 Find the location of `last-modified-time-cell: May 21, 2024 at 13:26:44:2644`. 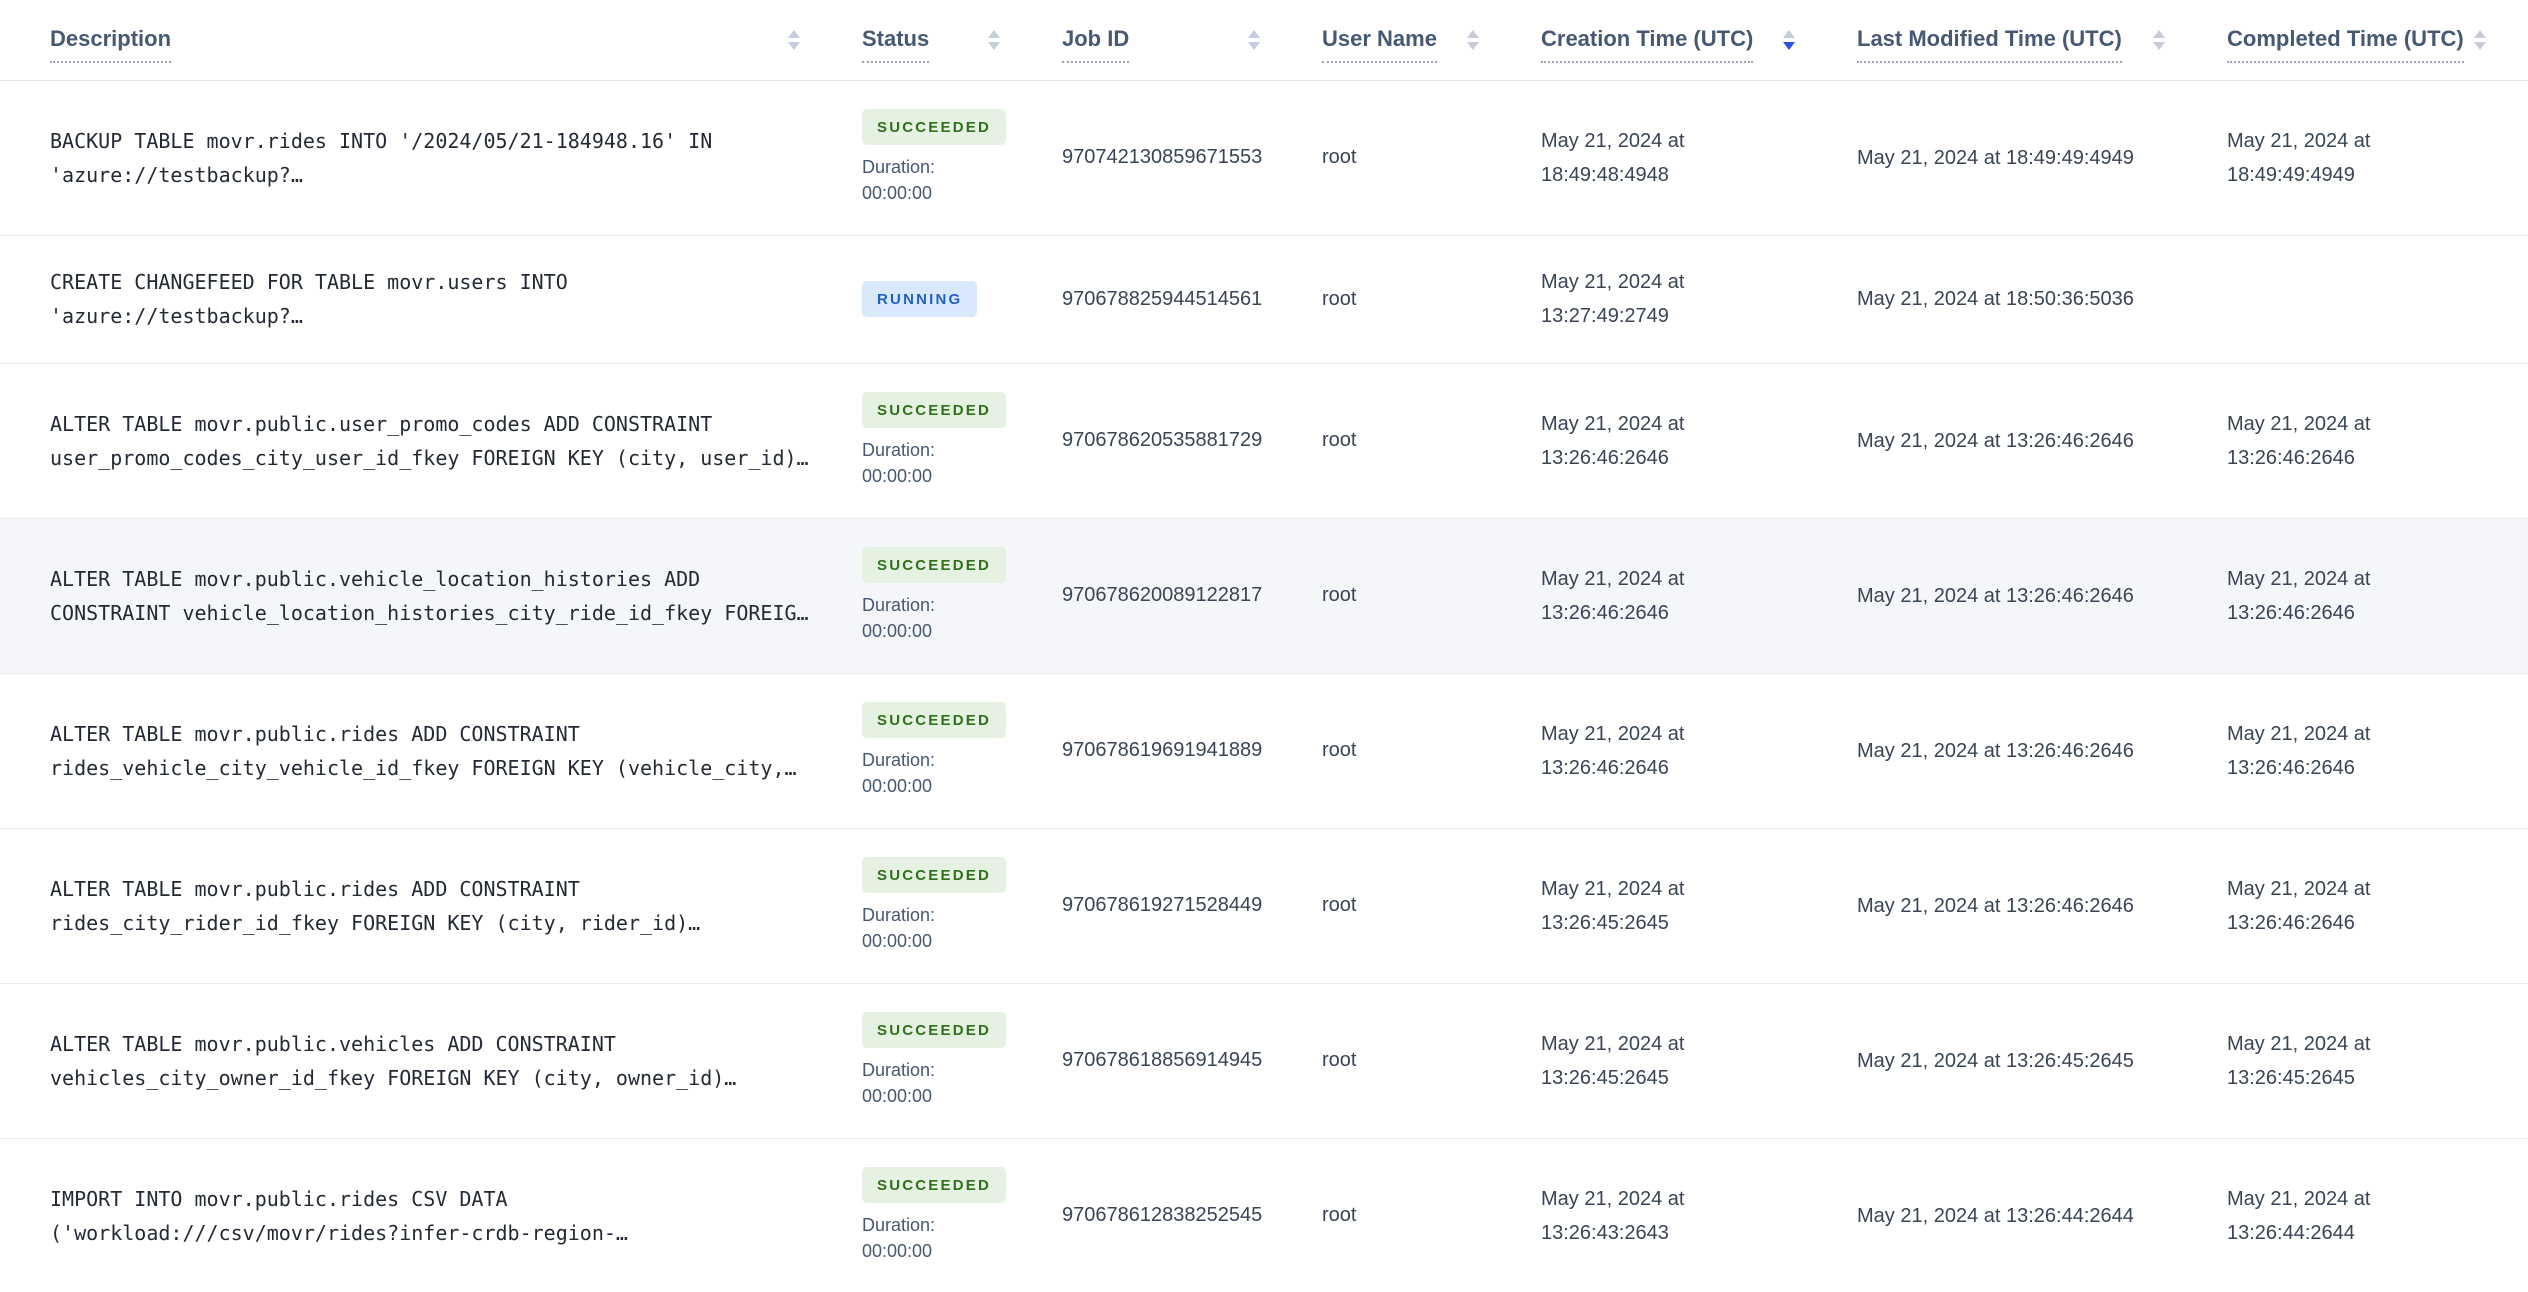

last-modified-time-cell: May 21, 2024 at 13:26:44:2644 is located at coordinates (1992, 1214).